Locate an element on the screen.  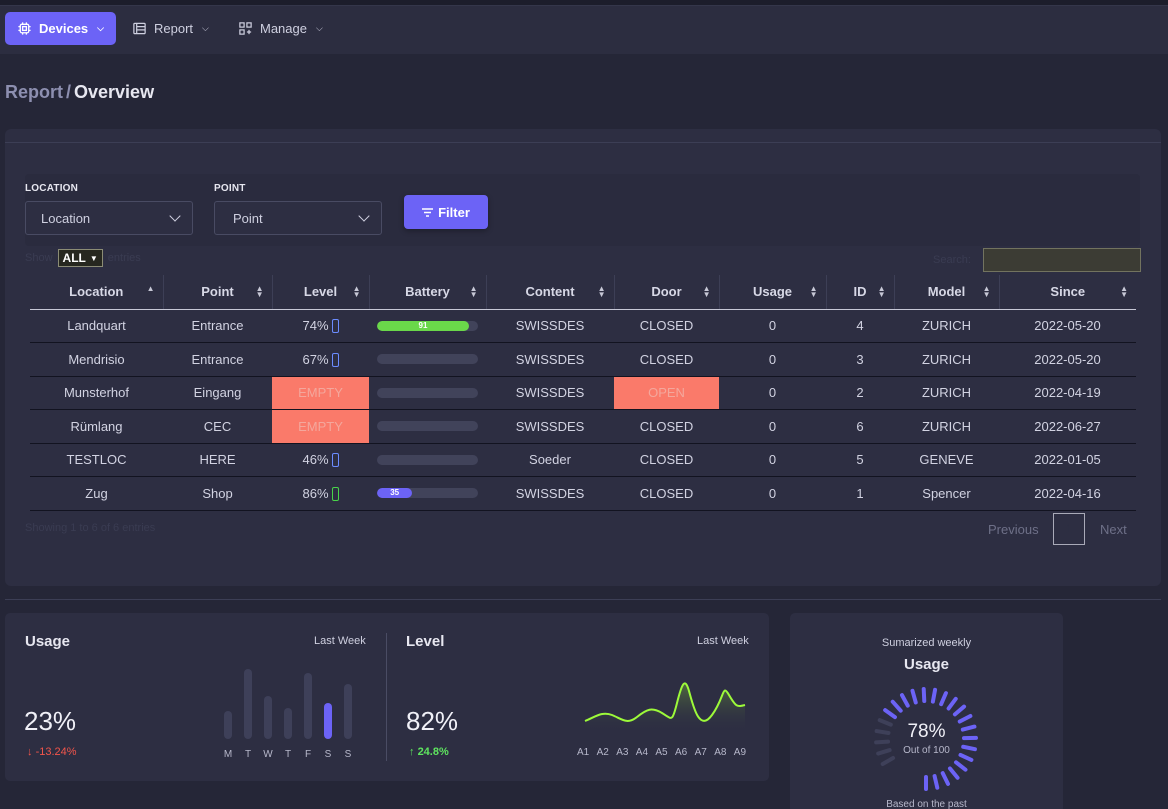
column-header-label: Location is located at coordinates (96, 292).